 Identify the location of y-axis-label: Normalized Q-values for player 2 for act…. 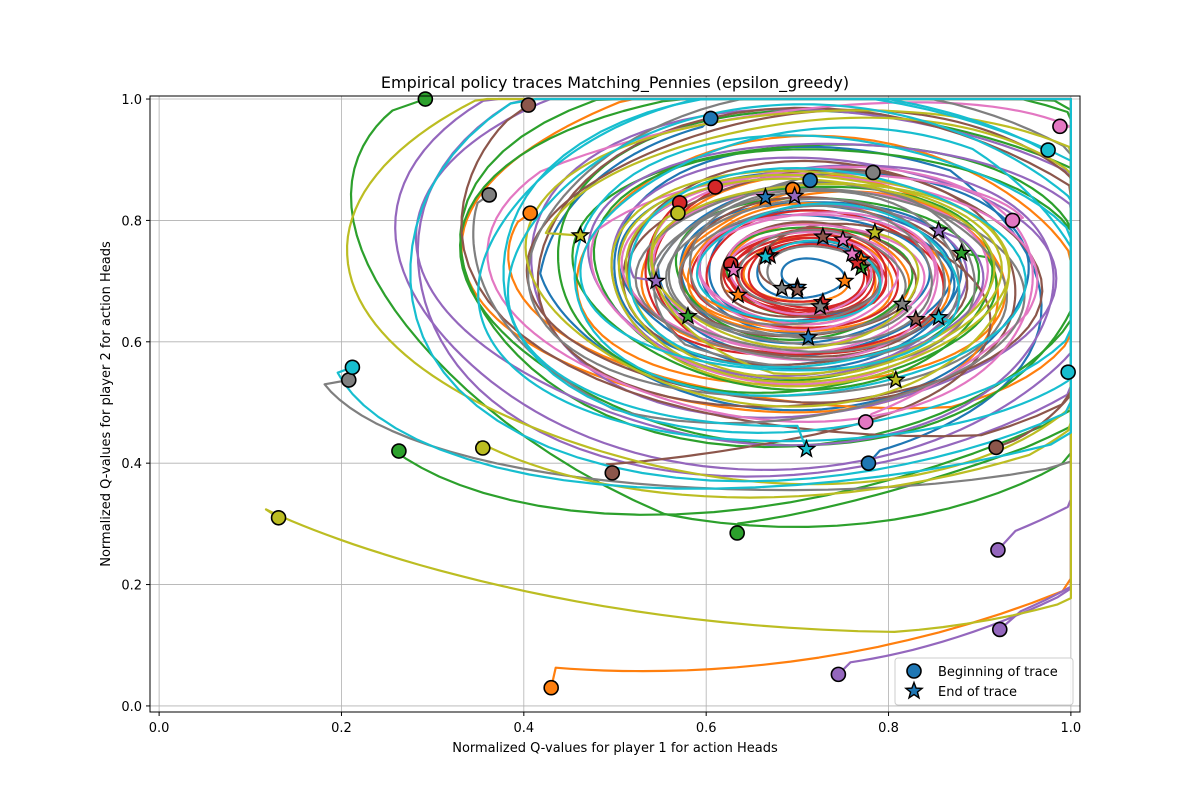
(106, 404).